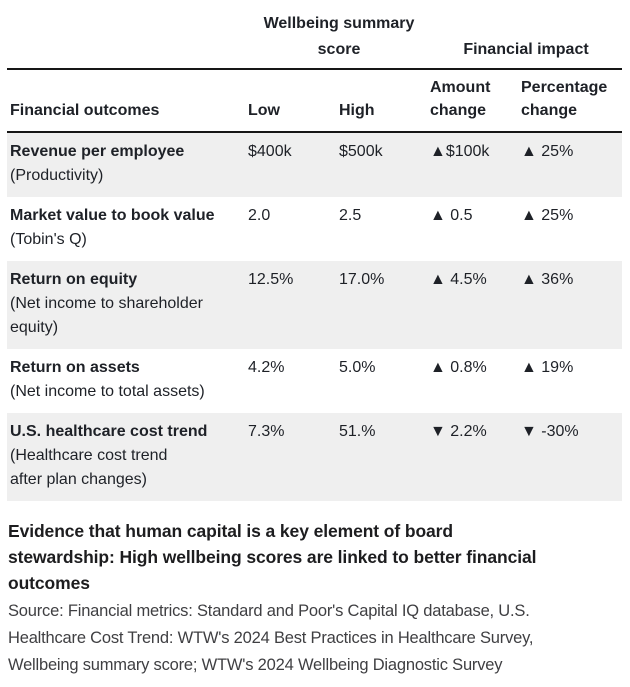  Describe the element at coordinates (361, 151) in the screenshot. I see `high-value-cell: $500k` at that location.